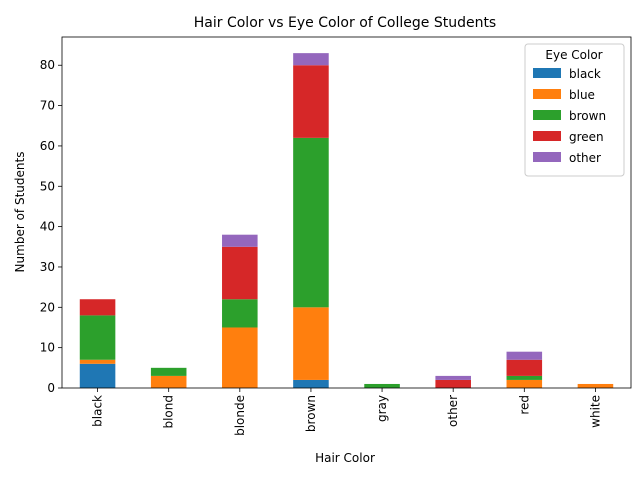 This screenshot has width=640, height=485. Describe the element at coordinates (311, 413) in the screenshot. I see `x-tick-label: brown` at that location.